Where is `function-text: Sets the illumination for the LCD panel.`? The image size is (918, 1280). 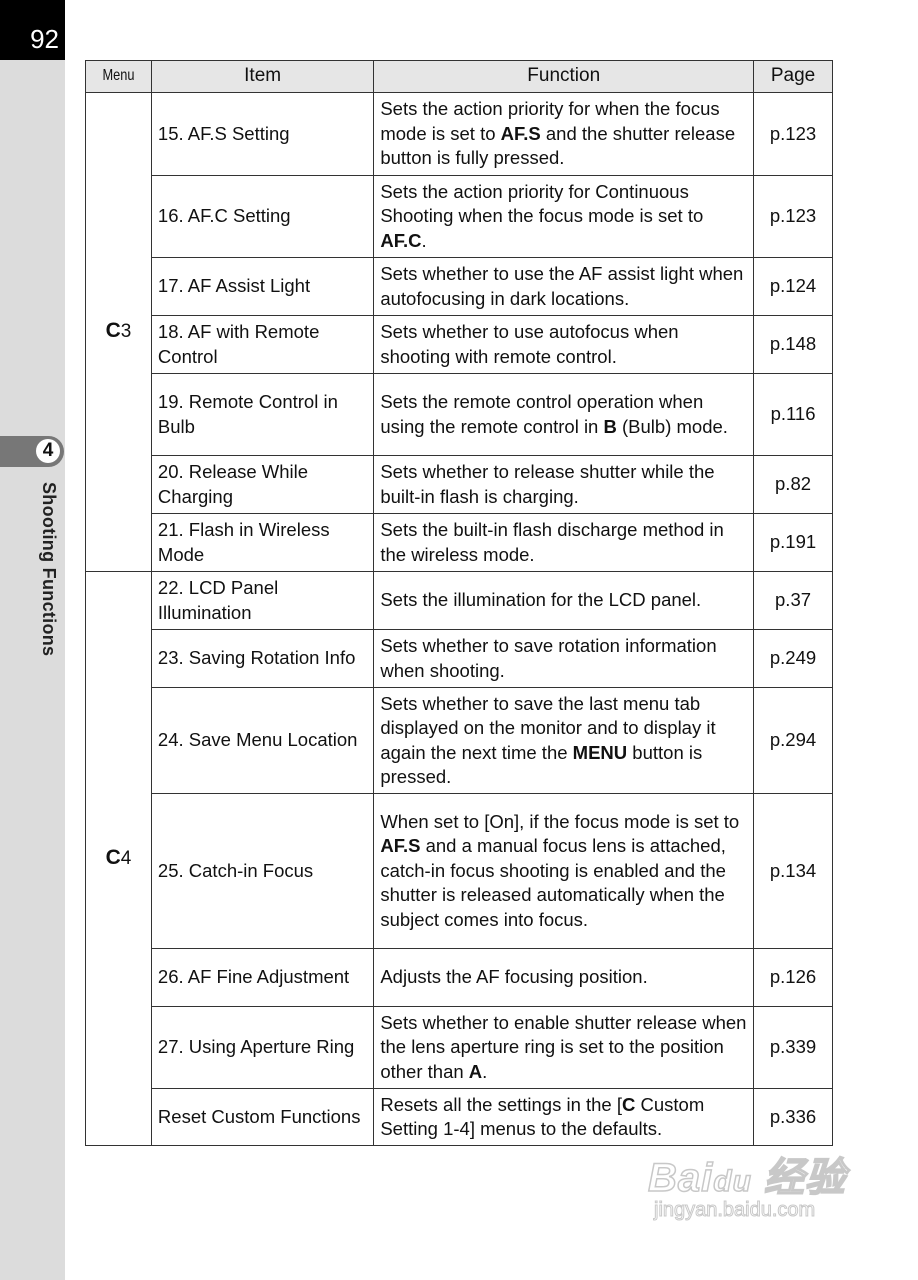
function-text: Sets the illumination for the LCD panel. is located at coordinates (541, 600).